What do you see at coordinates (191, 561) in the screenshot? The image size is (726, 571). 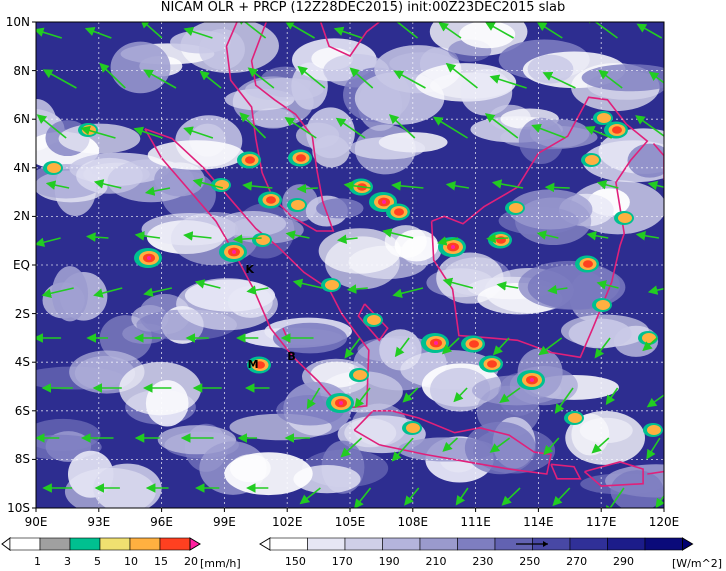 I see `precip-legend-tick: 20` at bounding box center [191, 561].